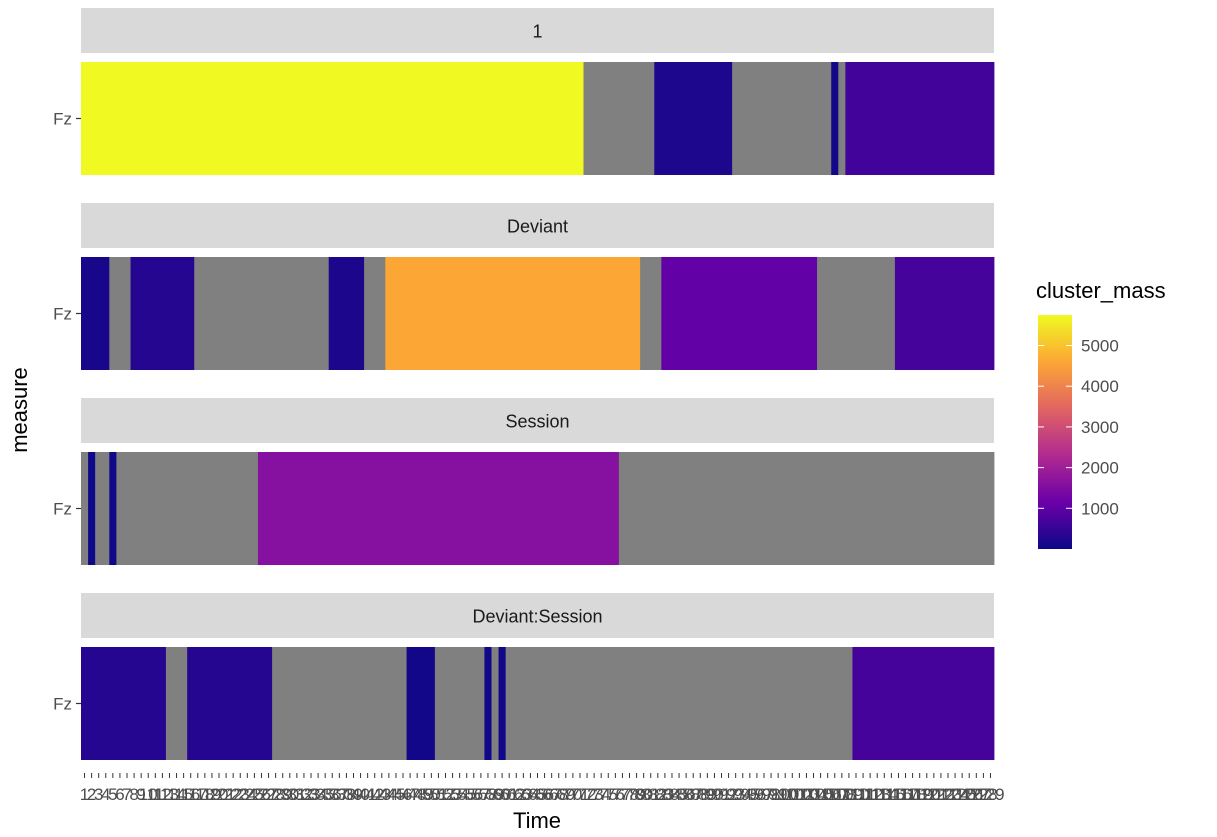 The height and width of the screenshot is (837, 1217). I want to click on x-tick-label: 100, so click(785, 794).